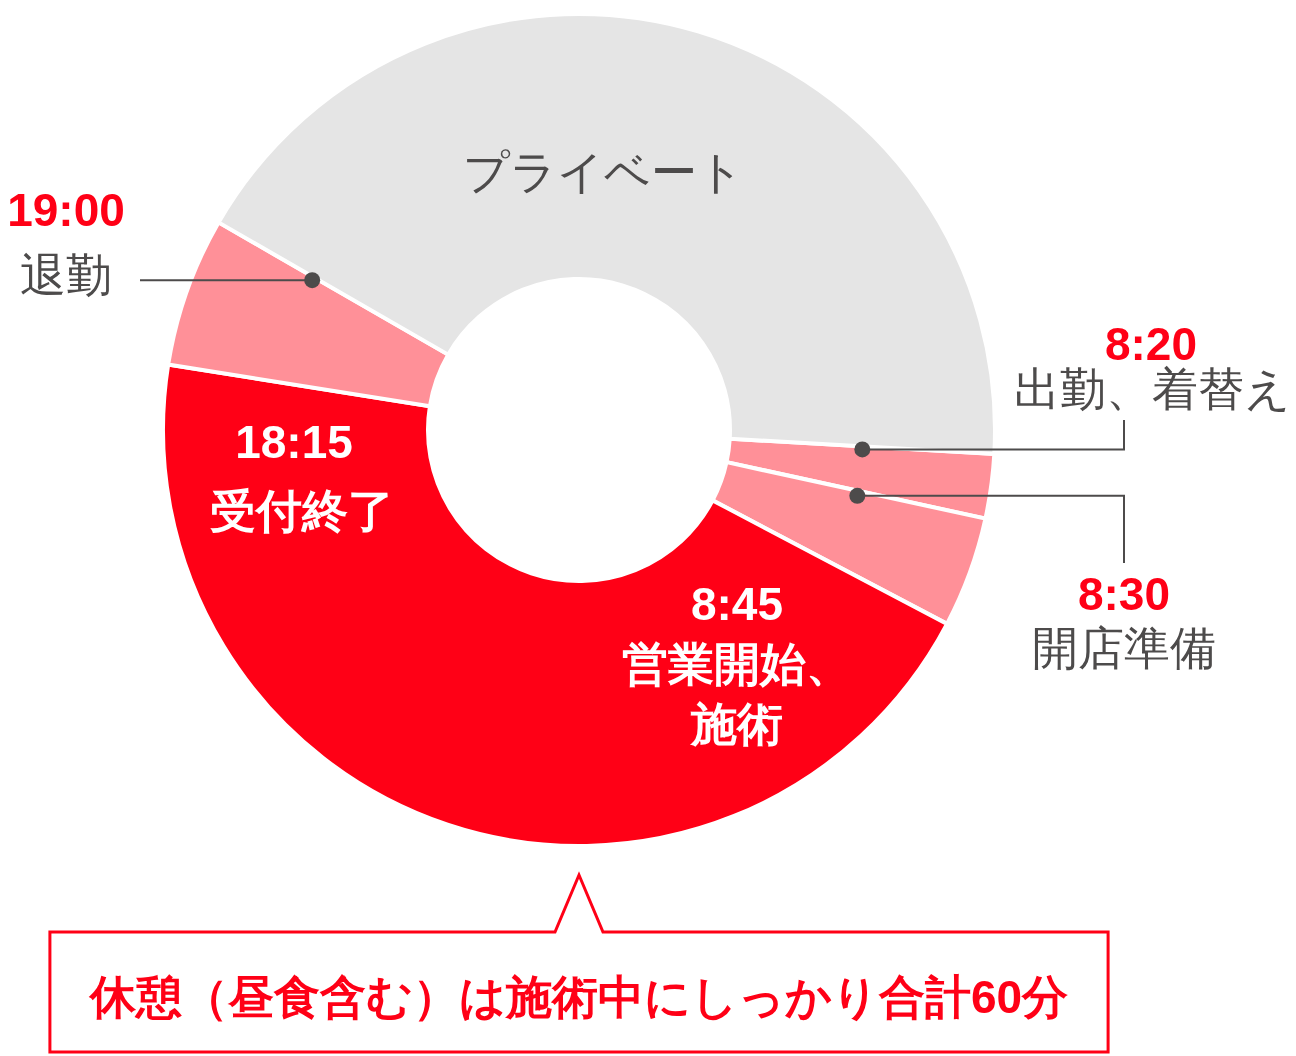  Describe the element at coordinates (1124, 594) in the screenshot. I see `text: 8:30` at that location.